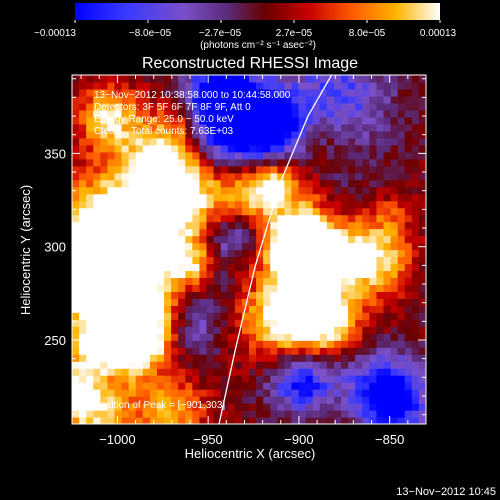  What do you see at coordinates (172, 107) in the screenshot?
I see `annotation-detectors: Detectors: 3F 5F 6F 7F 8F 9F, Att 0` at bounding box center [172, 107].